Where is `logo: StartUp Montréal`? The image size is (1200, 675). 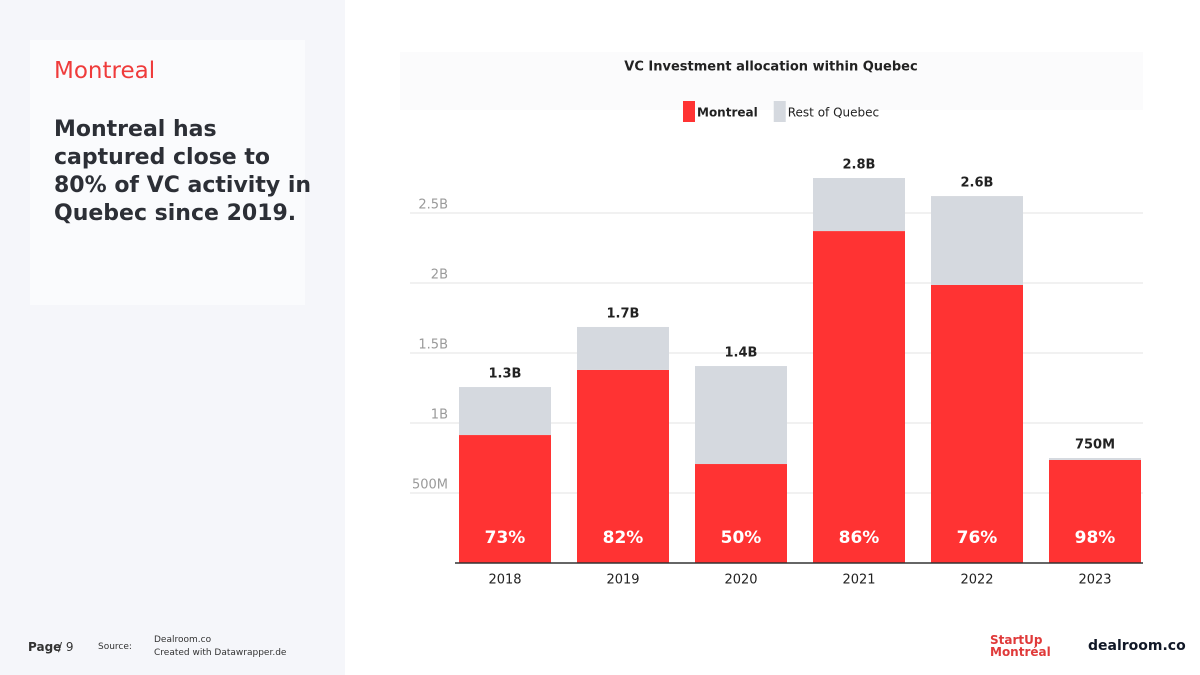
logo: StartUp Montréal is located at coordinates (1020, 646).